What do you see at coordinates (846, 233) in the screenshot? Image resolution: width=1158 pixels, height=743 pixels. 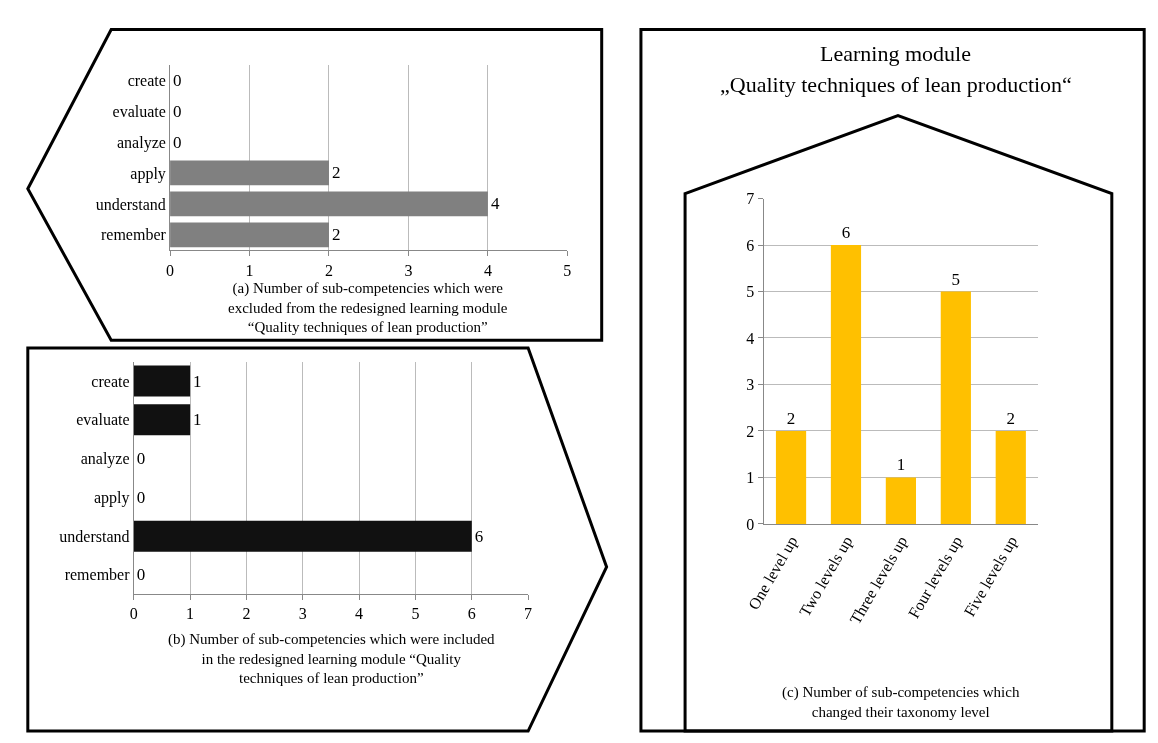 I see `data-label: 6` at bounding box center [846, 233].